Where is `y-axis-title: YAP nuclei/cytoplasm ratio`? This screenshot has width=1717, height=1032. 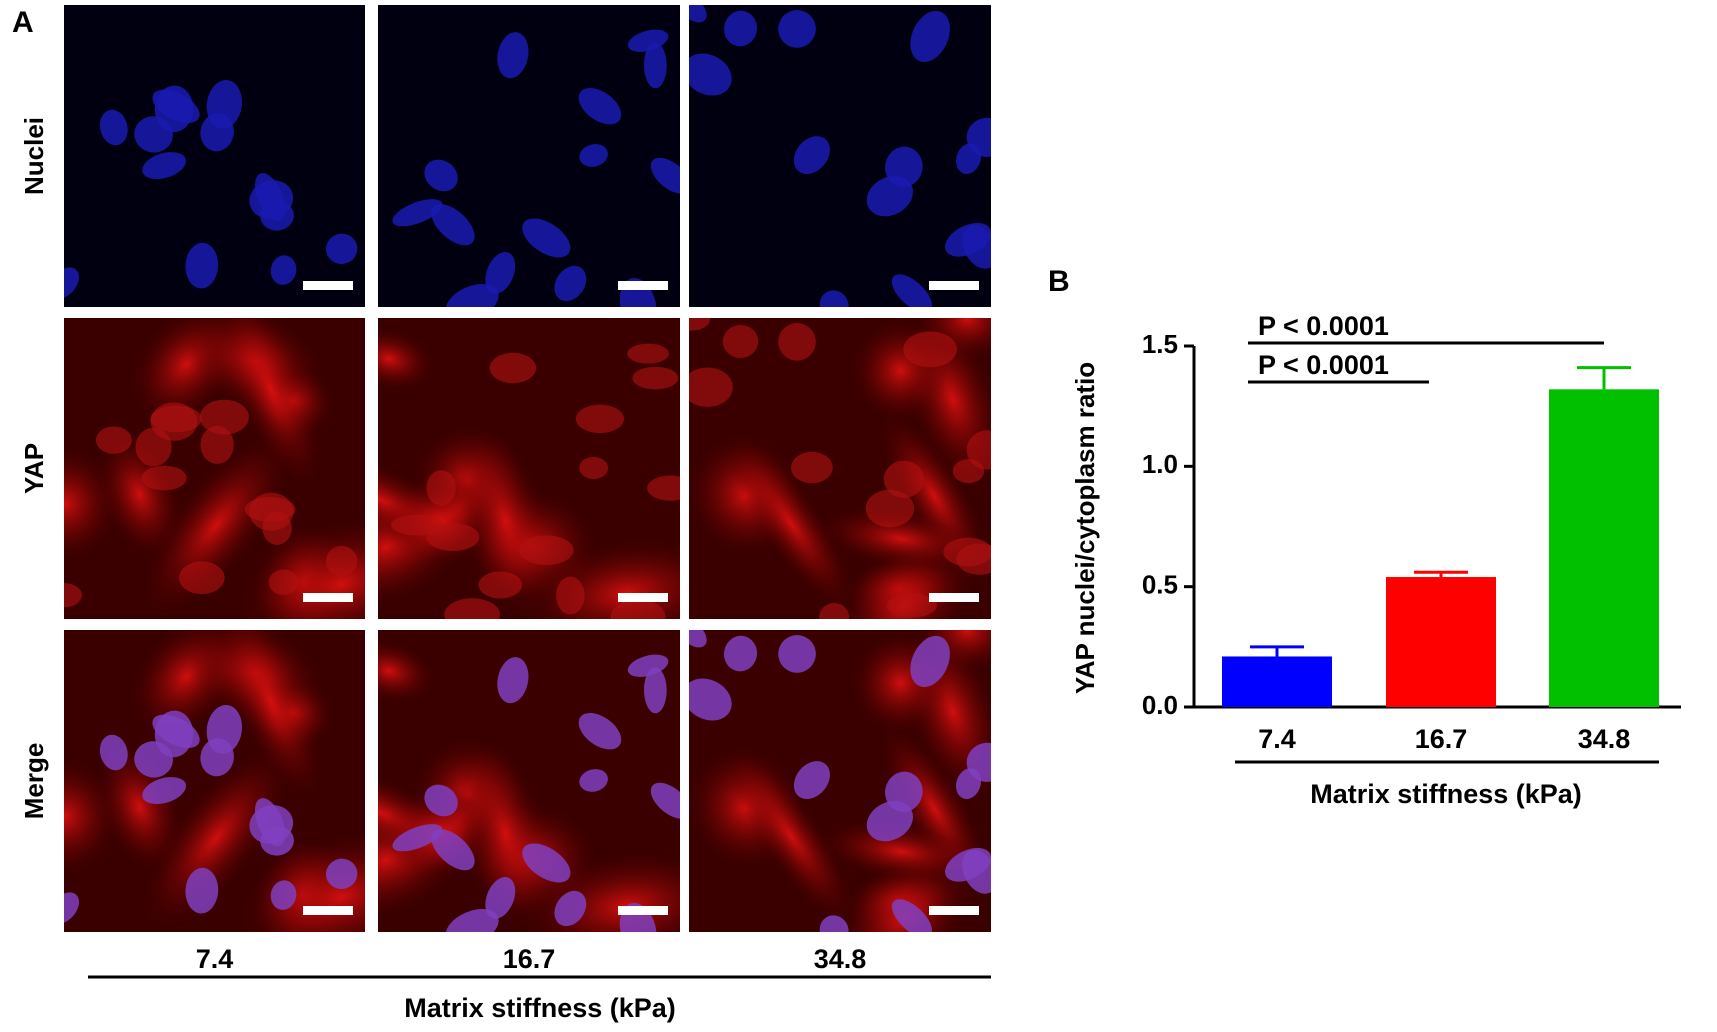
y-axis-title: YAP nuclei/cytoplasm ratio is located at coordinates (1085, 528).